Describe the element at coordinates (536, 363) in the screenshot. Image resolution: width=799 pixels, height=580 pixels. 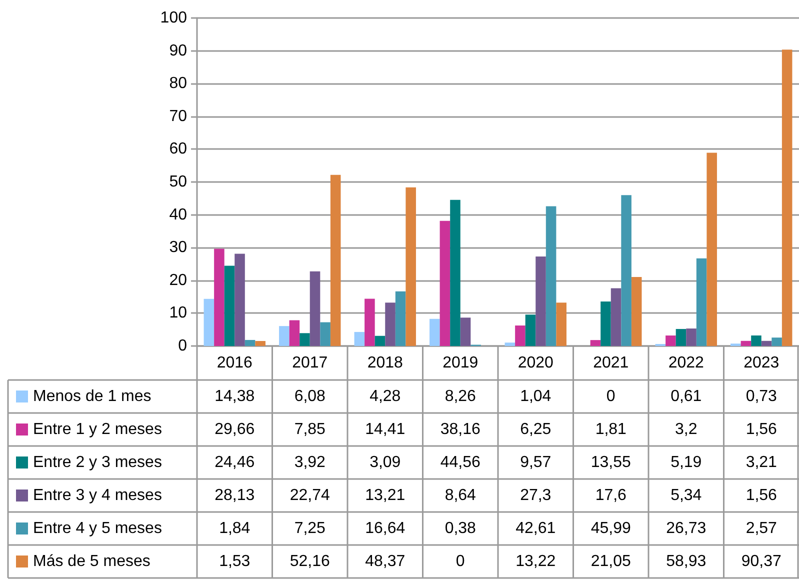
I see `x-tick-label: 2020` at that location.